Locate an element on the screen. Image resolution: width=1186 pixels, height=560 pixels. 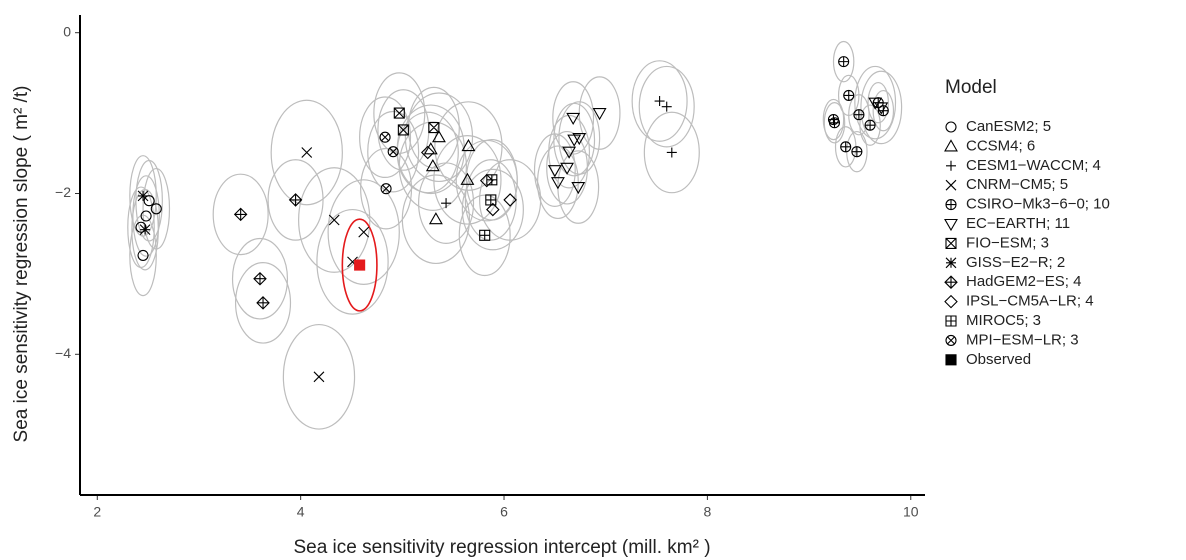
legend-label: Observed is located at coordinates (998, 359).